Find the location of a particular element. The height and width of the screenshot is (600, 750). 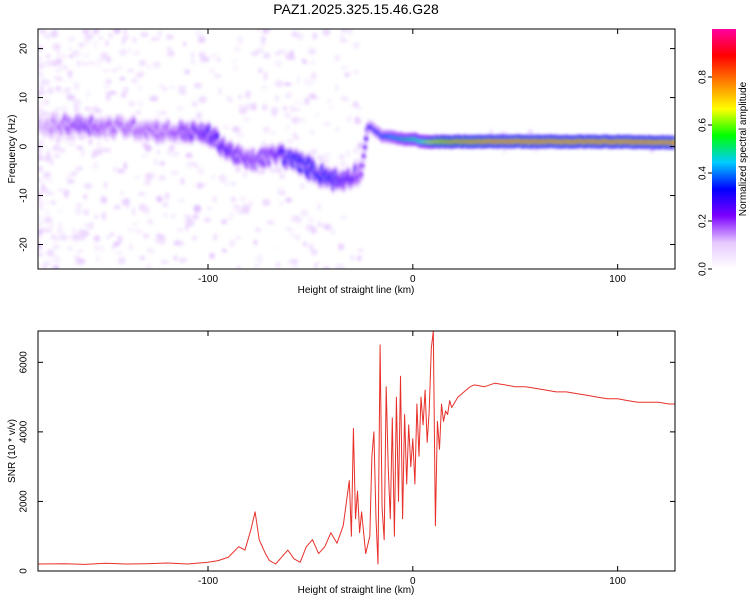

colorbar-tick-label: 0.4 is located at coordinates (703, 173).